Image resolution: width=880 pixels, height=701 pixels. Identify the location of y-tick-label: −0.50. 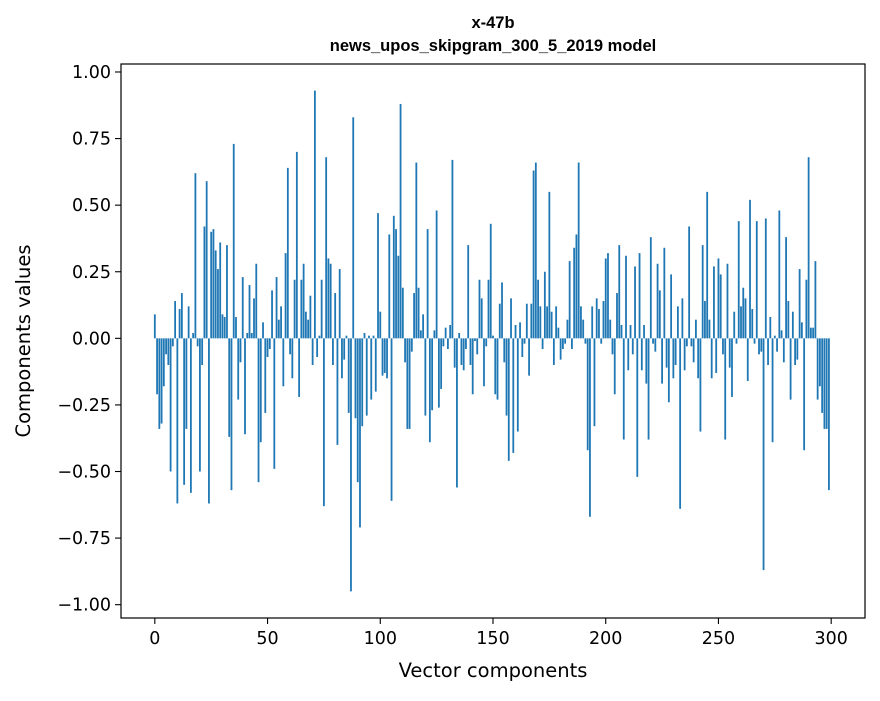
(84, 473).